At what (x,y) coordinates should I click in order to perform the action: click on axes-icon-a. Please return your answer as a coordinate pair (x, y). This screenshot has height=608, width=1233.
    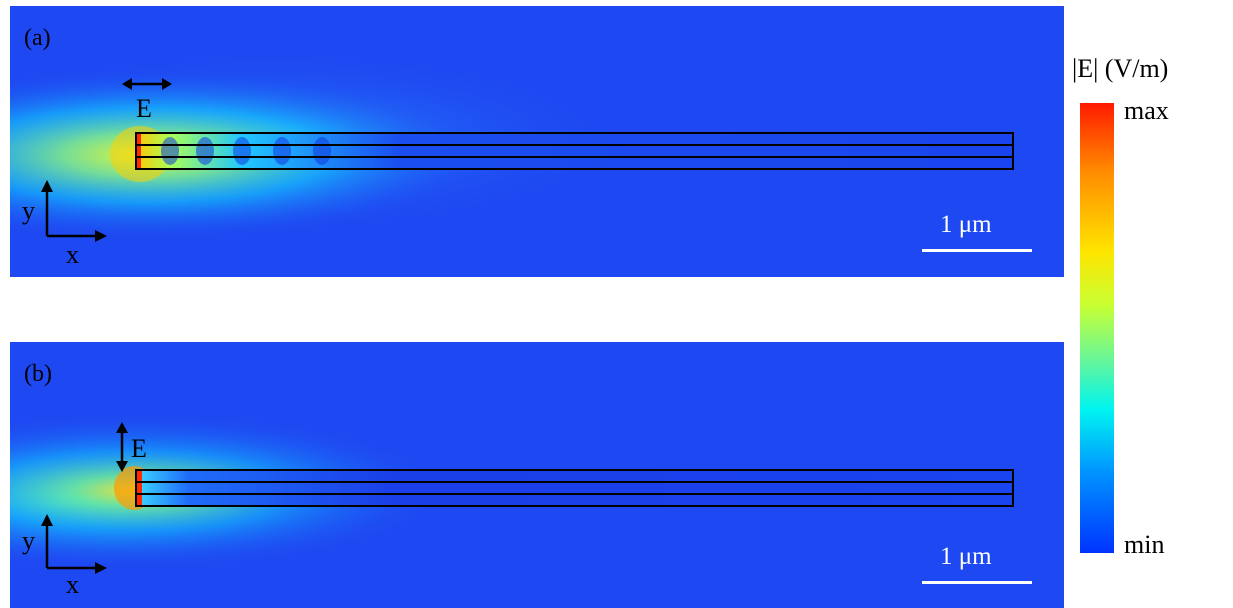
    Looking at the image, I should click on (74, 211).